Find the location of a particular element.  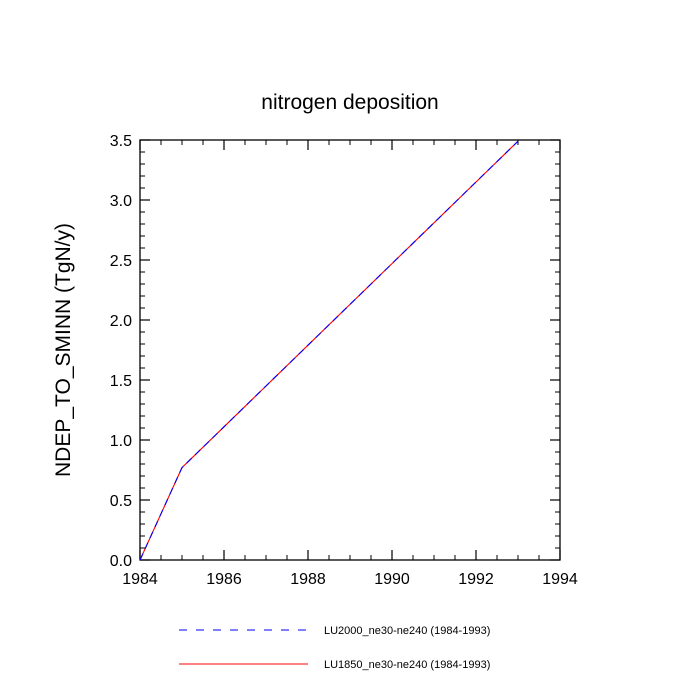

legend-label-1: LU2000_ne30-ne240 (1984-1993) is located at coordinates (407, 631).